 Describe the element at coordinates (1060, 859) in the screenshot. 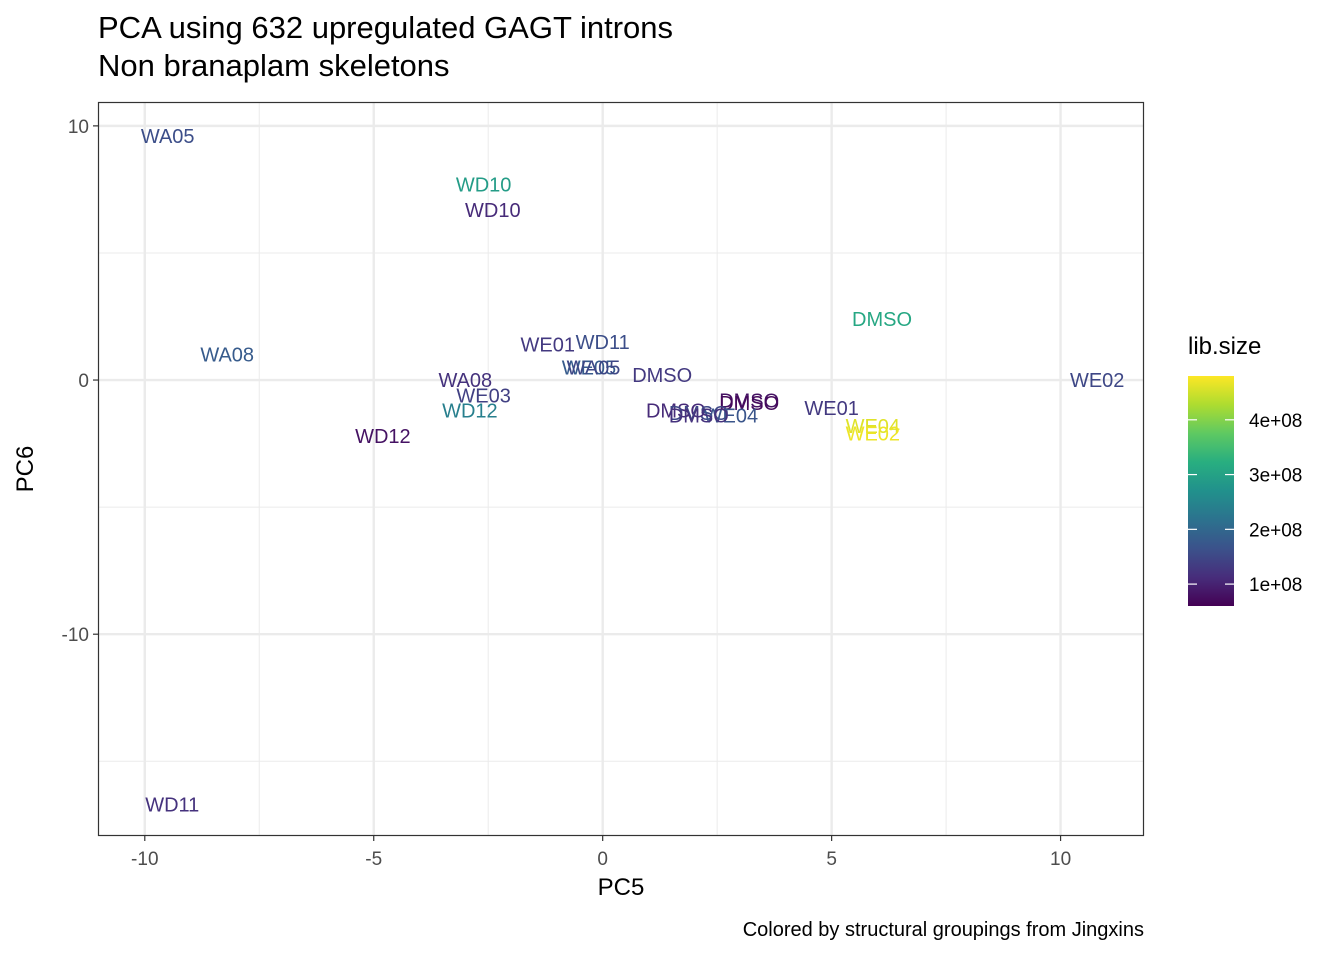

I see `x-tick-label: 10` at that location.